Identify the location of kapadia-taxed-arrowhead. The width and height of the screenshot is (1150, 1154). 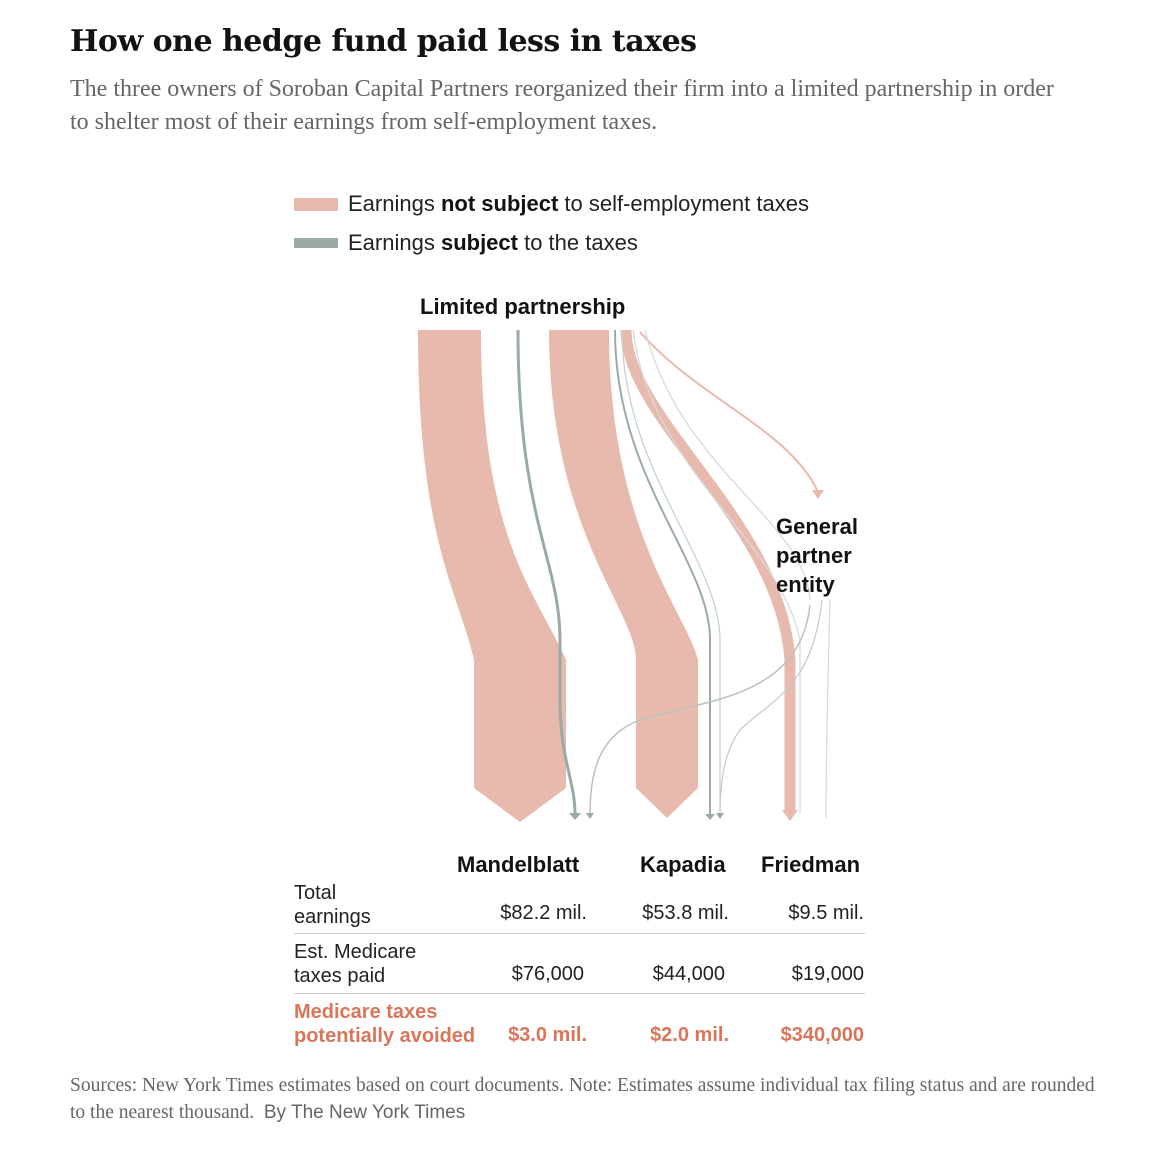
(710, 817).